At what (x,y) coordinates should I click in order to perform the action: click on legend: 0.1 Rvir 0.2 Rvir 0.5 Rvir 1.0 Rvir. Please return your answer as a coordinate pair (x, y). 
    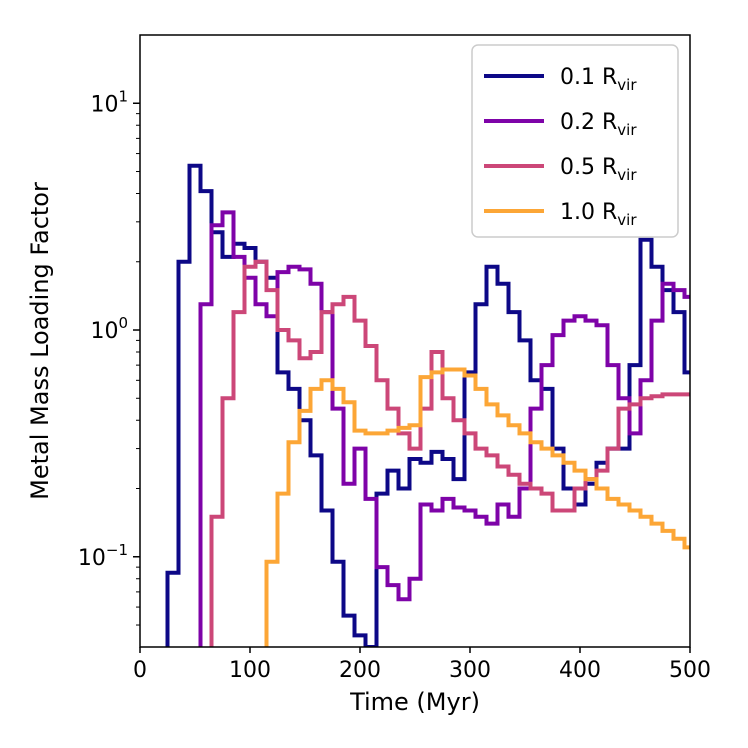
    Looking at the image, I should click on (575, 141).